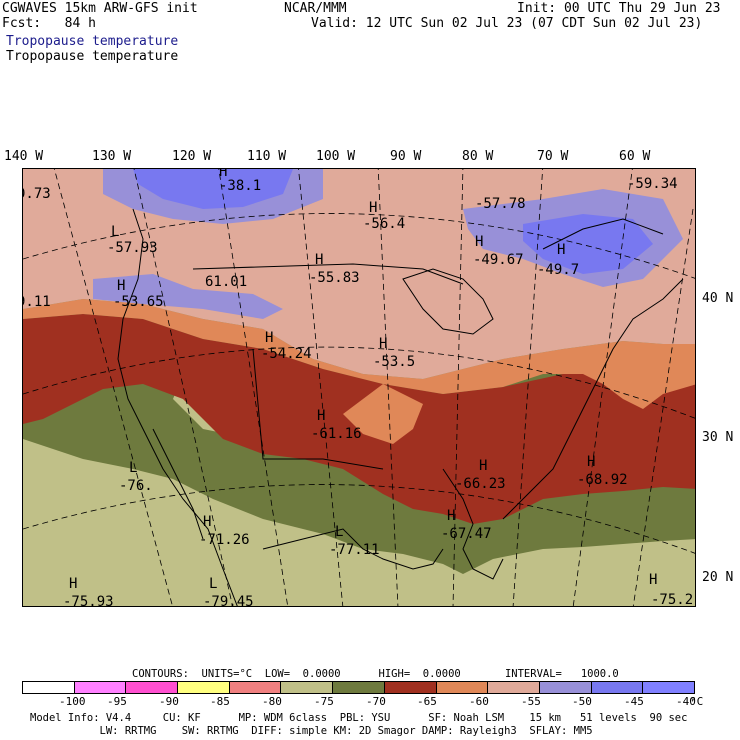 Image resolution: width=740 pixels, height=740 pixels. I want to click on center-value: -75.2, so click(672, 599).